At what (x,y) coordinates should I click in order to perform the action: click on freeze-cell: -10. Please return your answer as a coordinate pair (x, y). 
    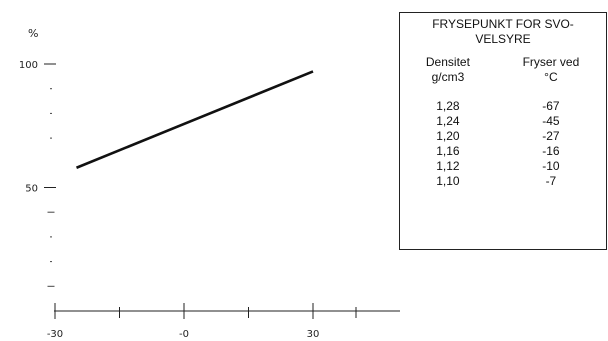
    Looking at the image, I should click on (551, 166).